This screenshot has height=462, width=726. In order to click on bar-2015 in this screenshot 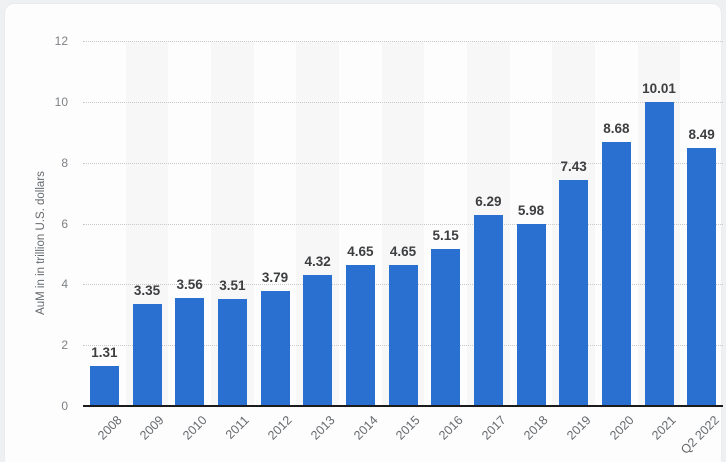, I will do `click(403, 335)`.